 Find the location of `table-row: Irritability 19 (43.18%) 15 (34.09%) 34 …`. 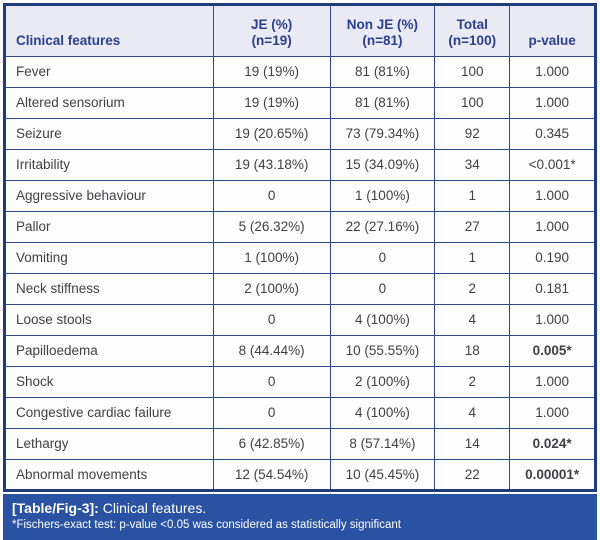

table-row: Irritability 19 (43.18%) 15 (34.09%) 34 … is located at coordinates (300, 165).